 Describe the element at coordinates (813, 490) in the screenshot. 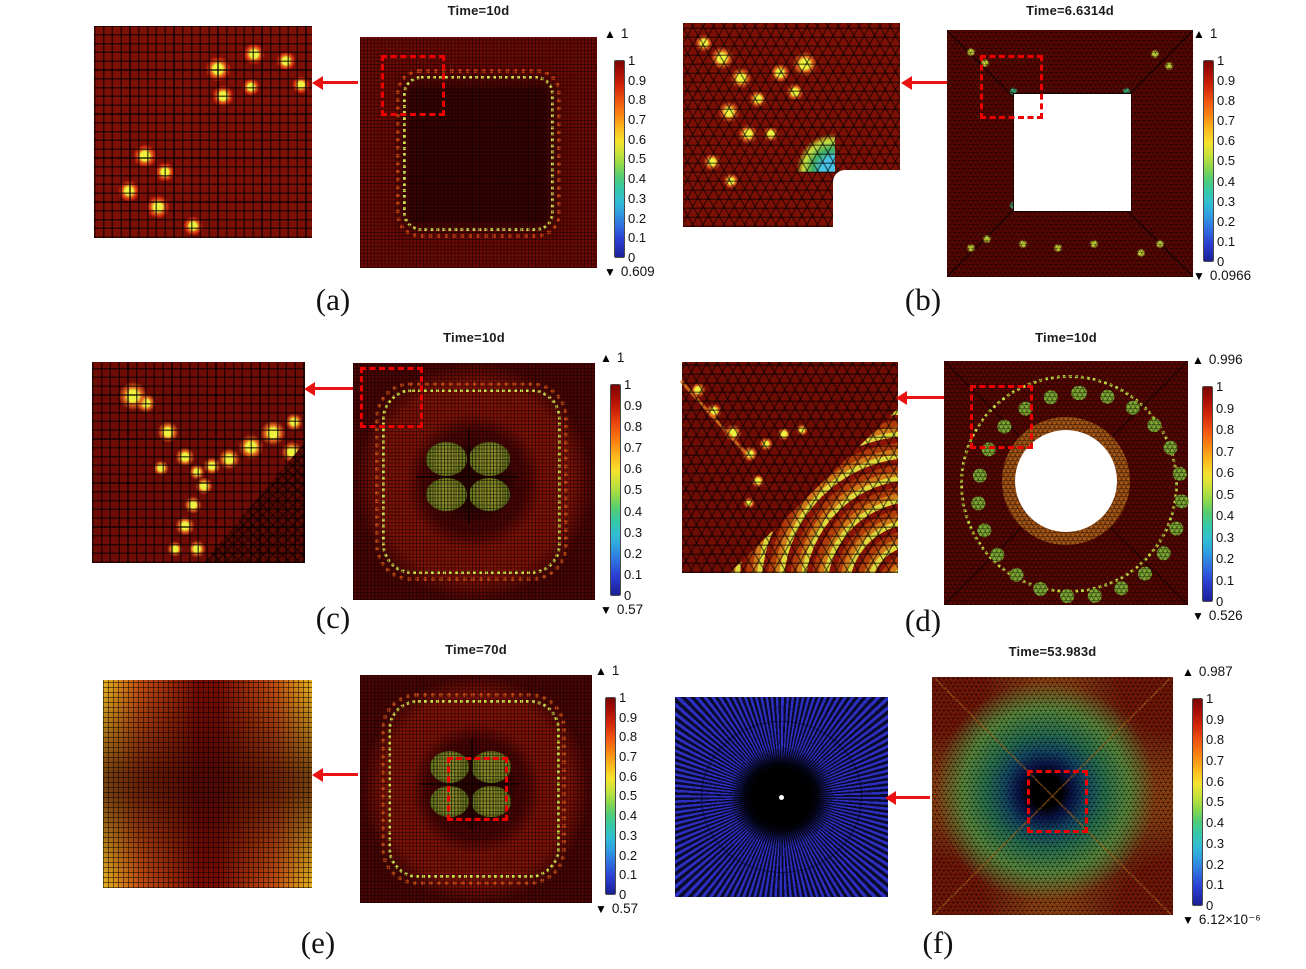

I see `banded-damage-region` at that location.